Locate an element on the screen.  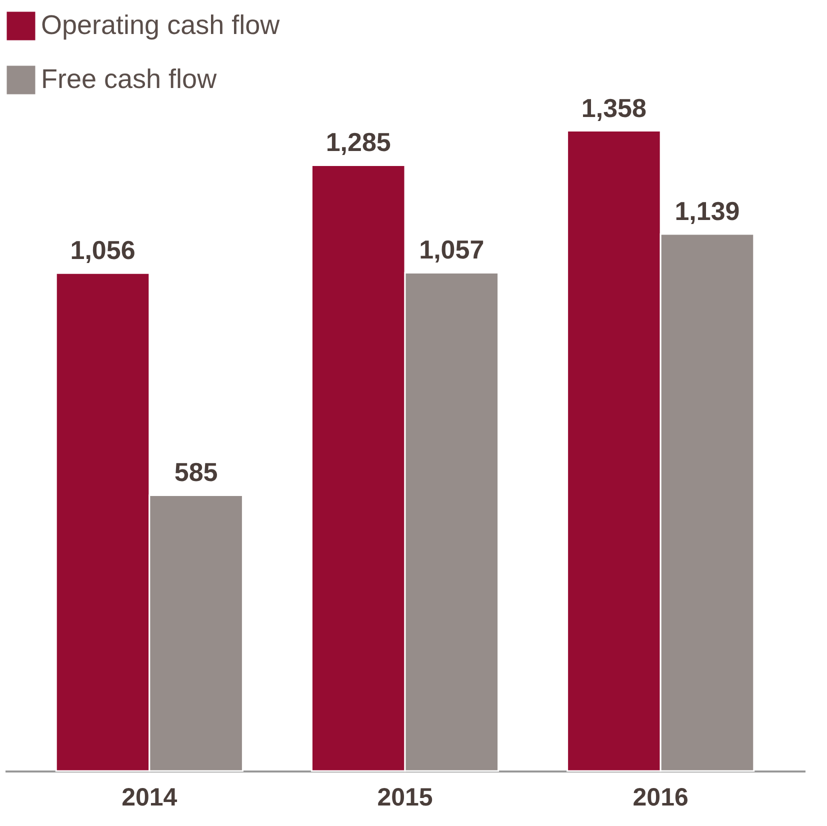
data-label: 1,139 is located at coordinates (707, 211).